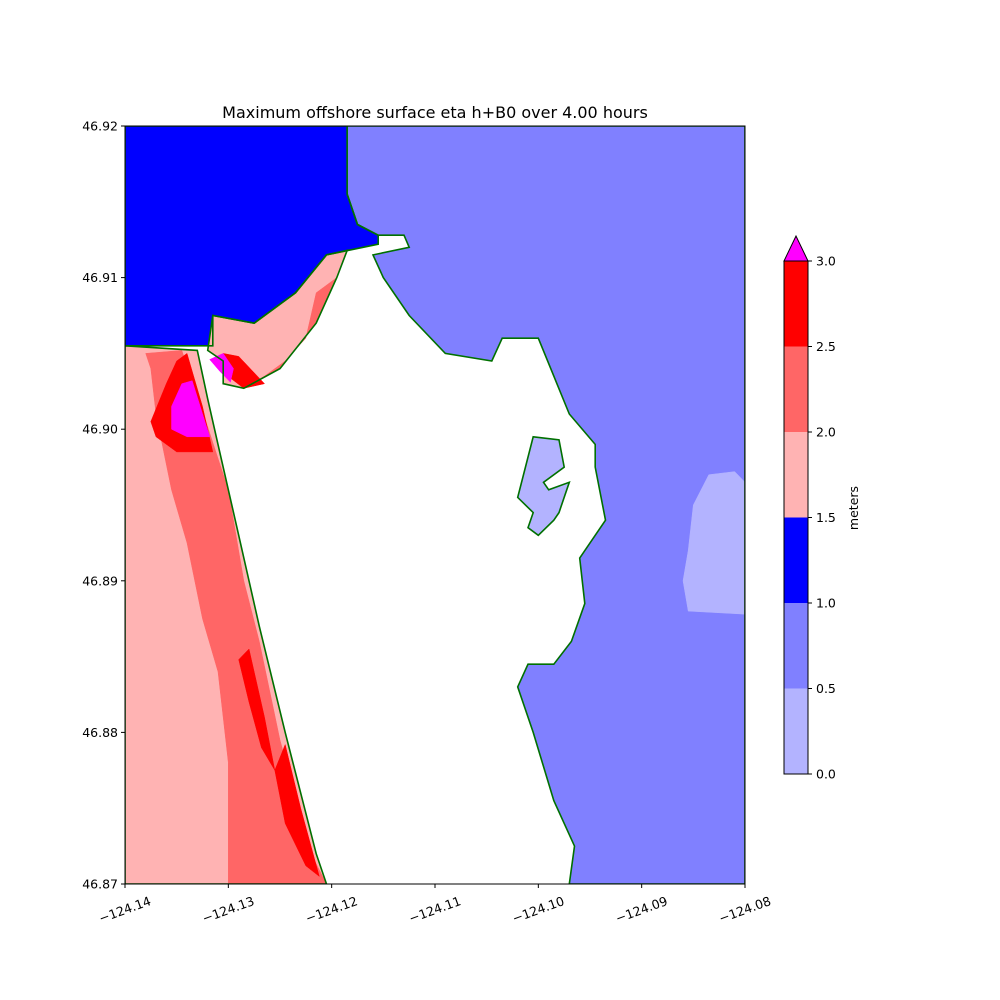 This screenshot has height=1000, width=1000. Describe the element at coordinates (236, 617) in the screenshot. I see `region-west-coast-coral` at that location.